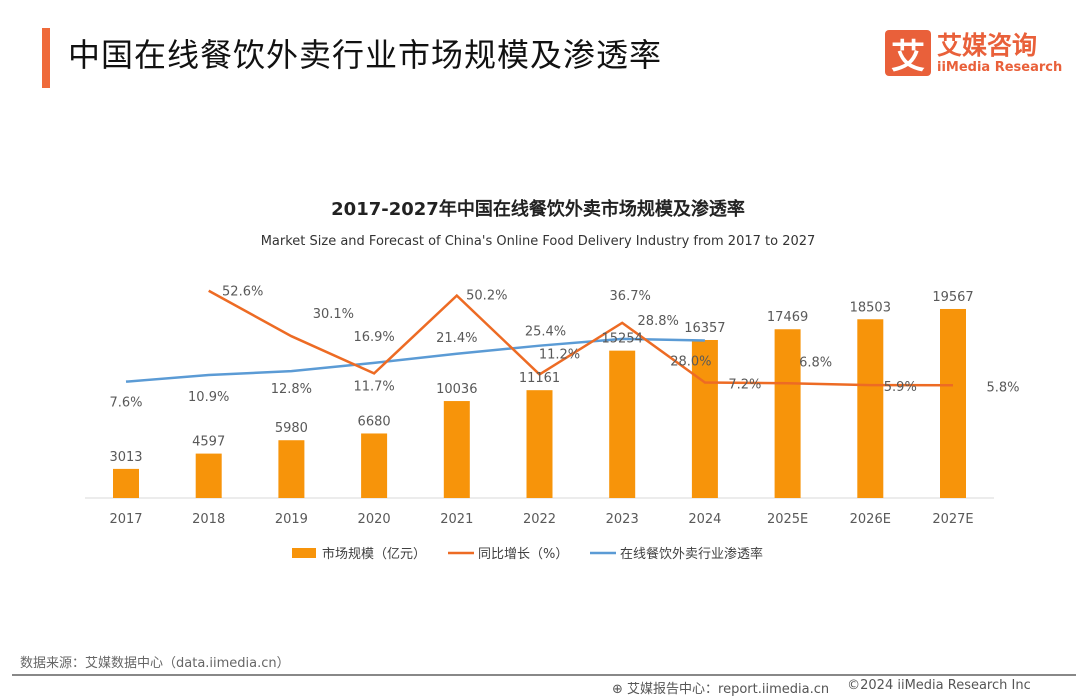 Image resolution: width=1080 pixels, height=699 pixels. I want to click on bar-label-2018: 4597, so click(208, 442).